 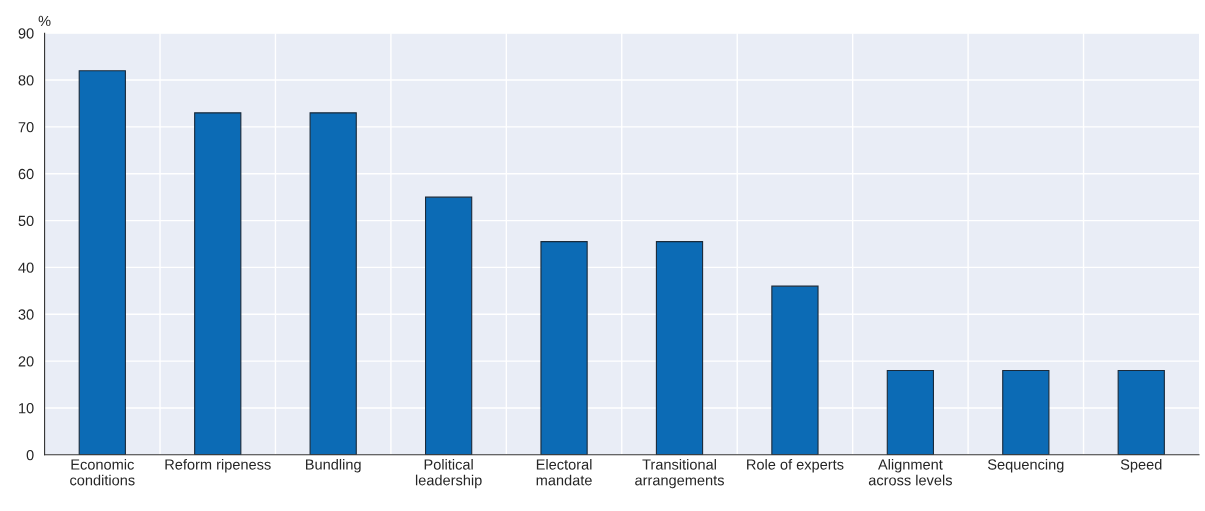 What do you see at coordinates (795, 465) in the screenshot?
I see `x-tick-label: Role of experts` at bounding box center [795, 465].